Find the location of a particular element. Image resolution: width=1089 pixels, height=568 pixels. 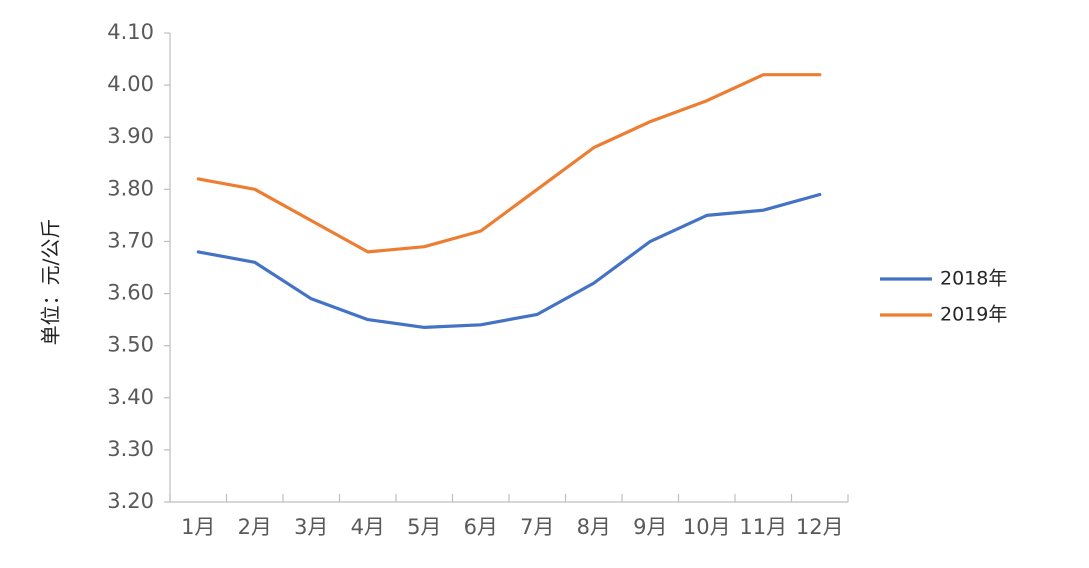

x-tick-label: 3月 is located at coordinates (311, 527).